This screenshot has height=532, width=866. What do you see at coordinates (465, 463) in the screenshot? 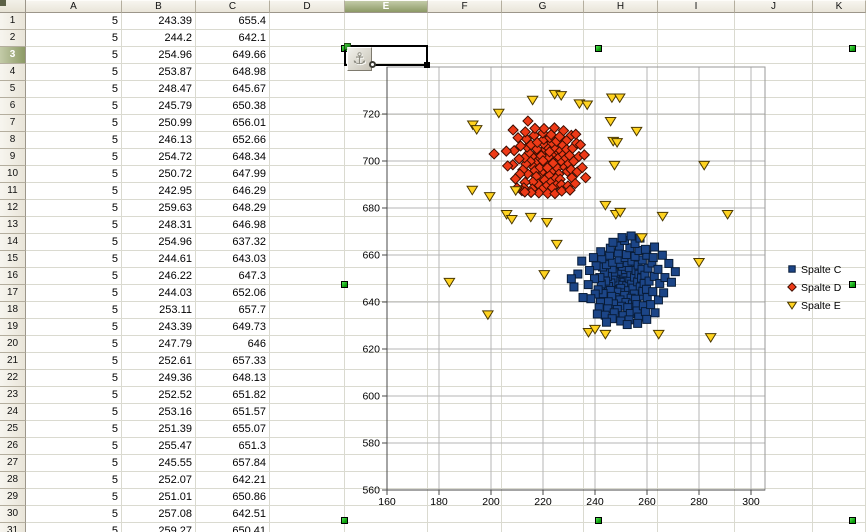
I see `cell-F27` at bounding box center [465, 463].